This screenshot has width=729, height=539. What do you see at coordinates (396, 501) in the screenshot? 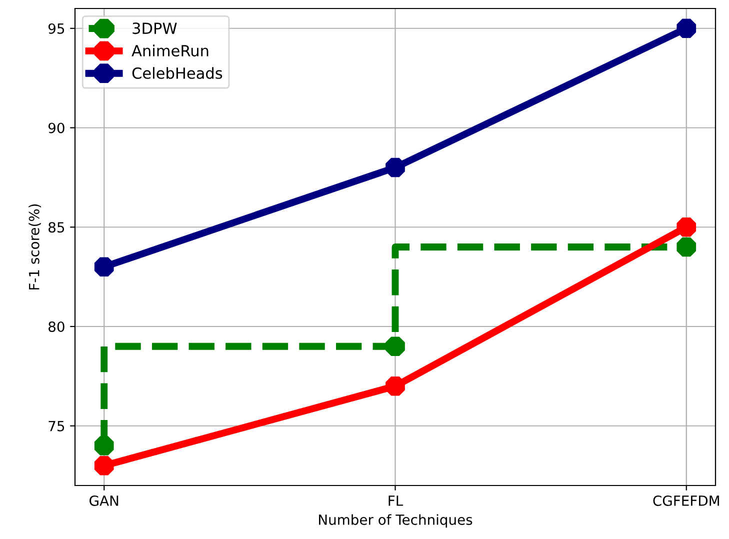
I see `x-tick-label: FL` at bounding box center [396, 501].